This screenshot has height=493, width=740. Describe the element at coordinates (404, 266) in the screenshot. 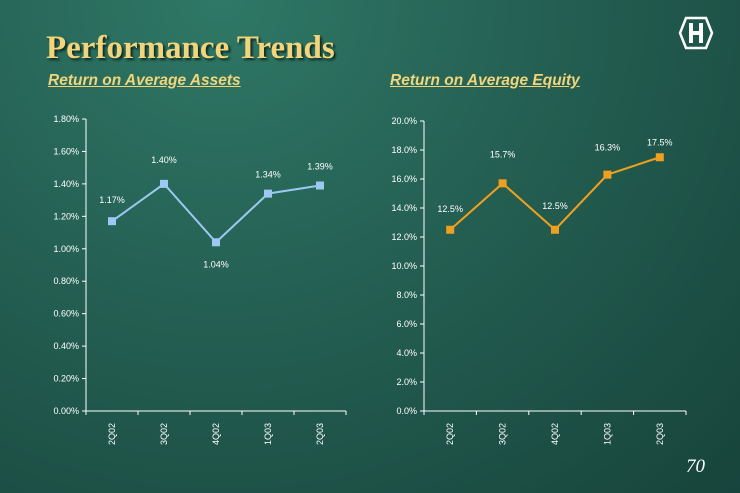

I see `roe-y-tick-label: 10.0%` at that location.